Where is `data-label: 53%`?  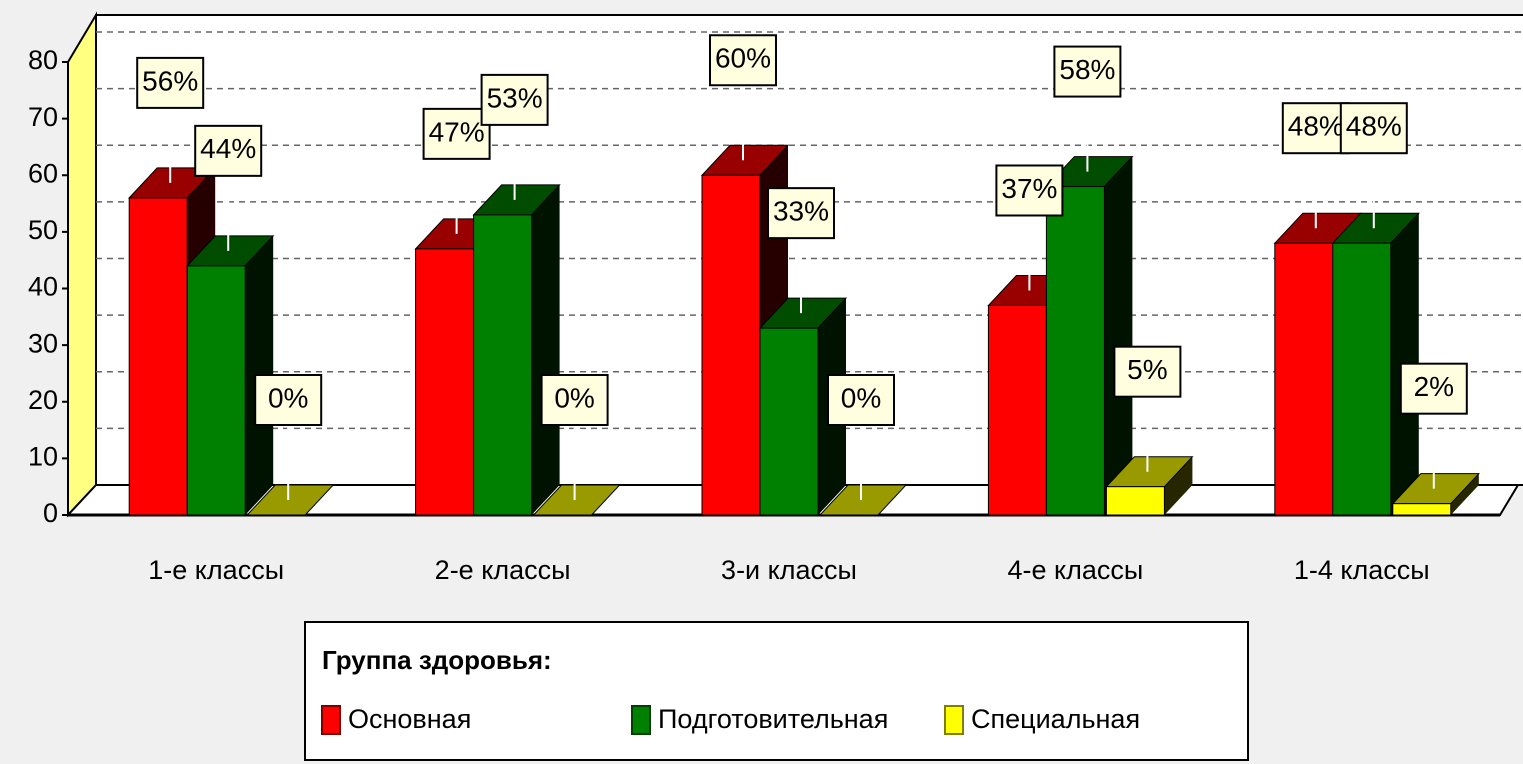 data-label: 53% is located at coordinates (515, 97).